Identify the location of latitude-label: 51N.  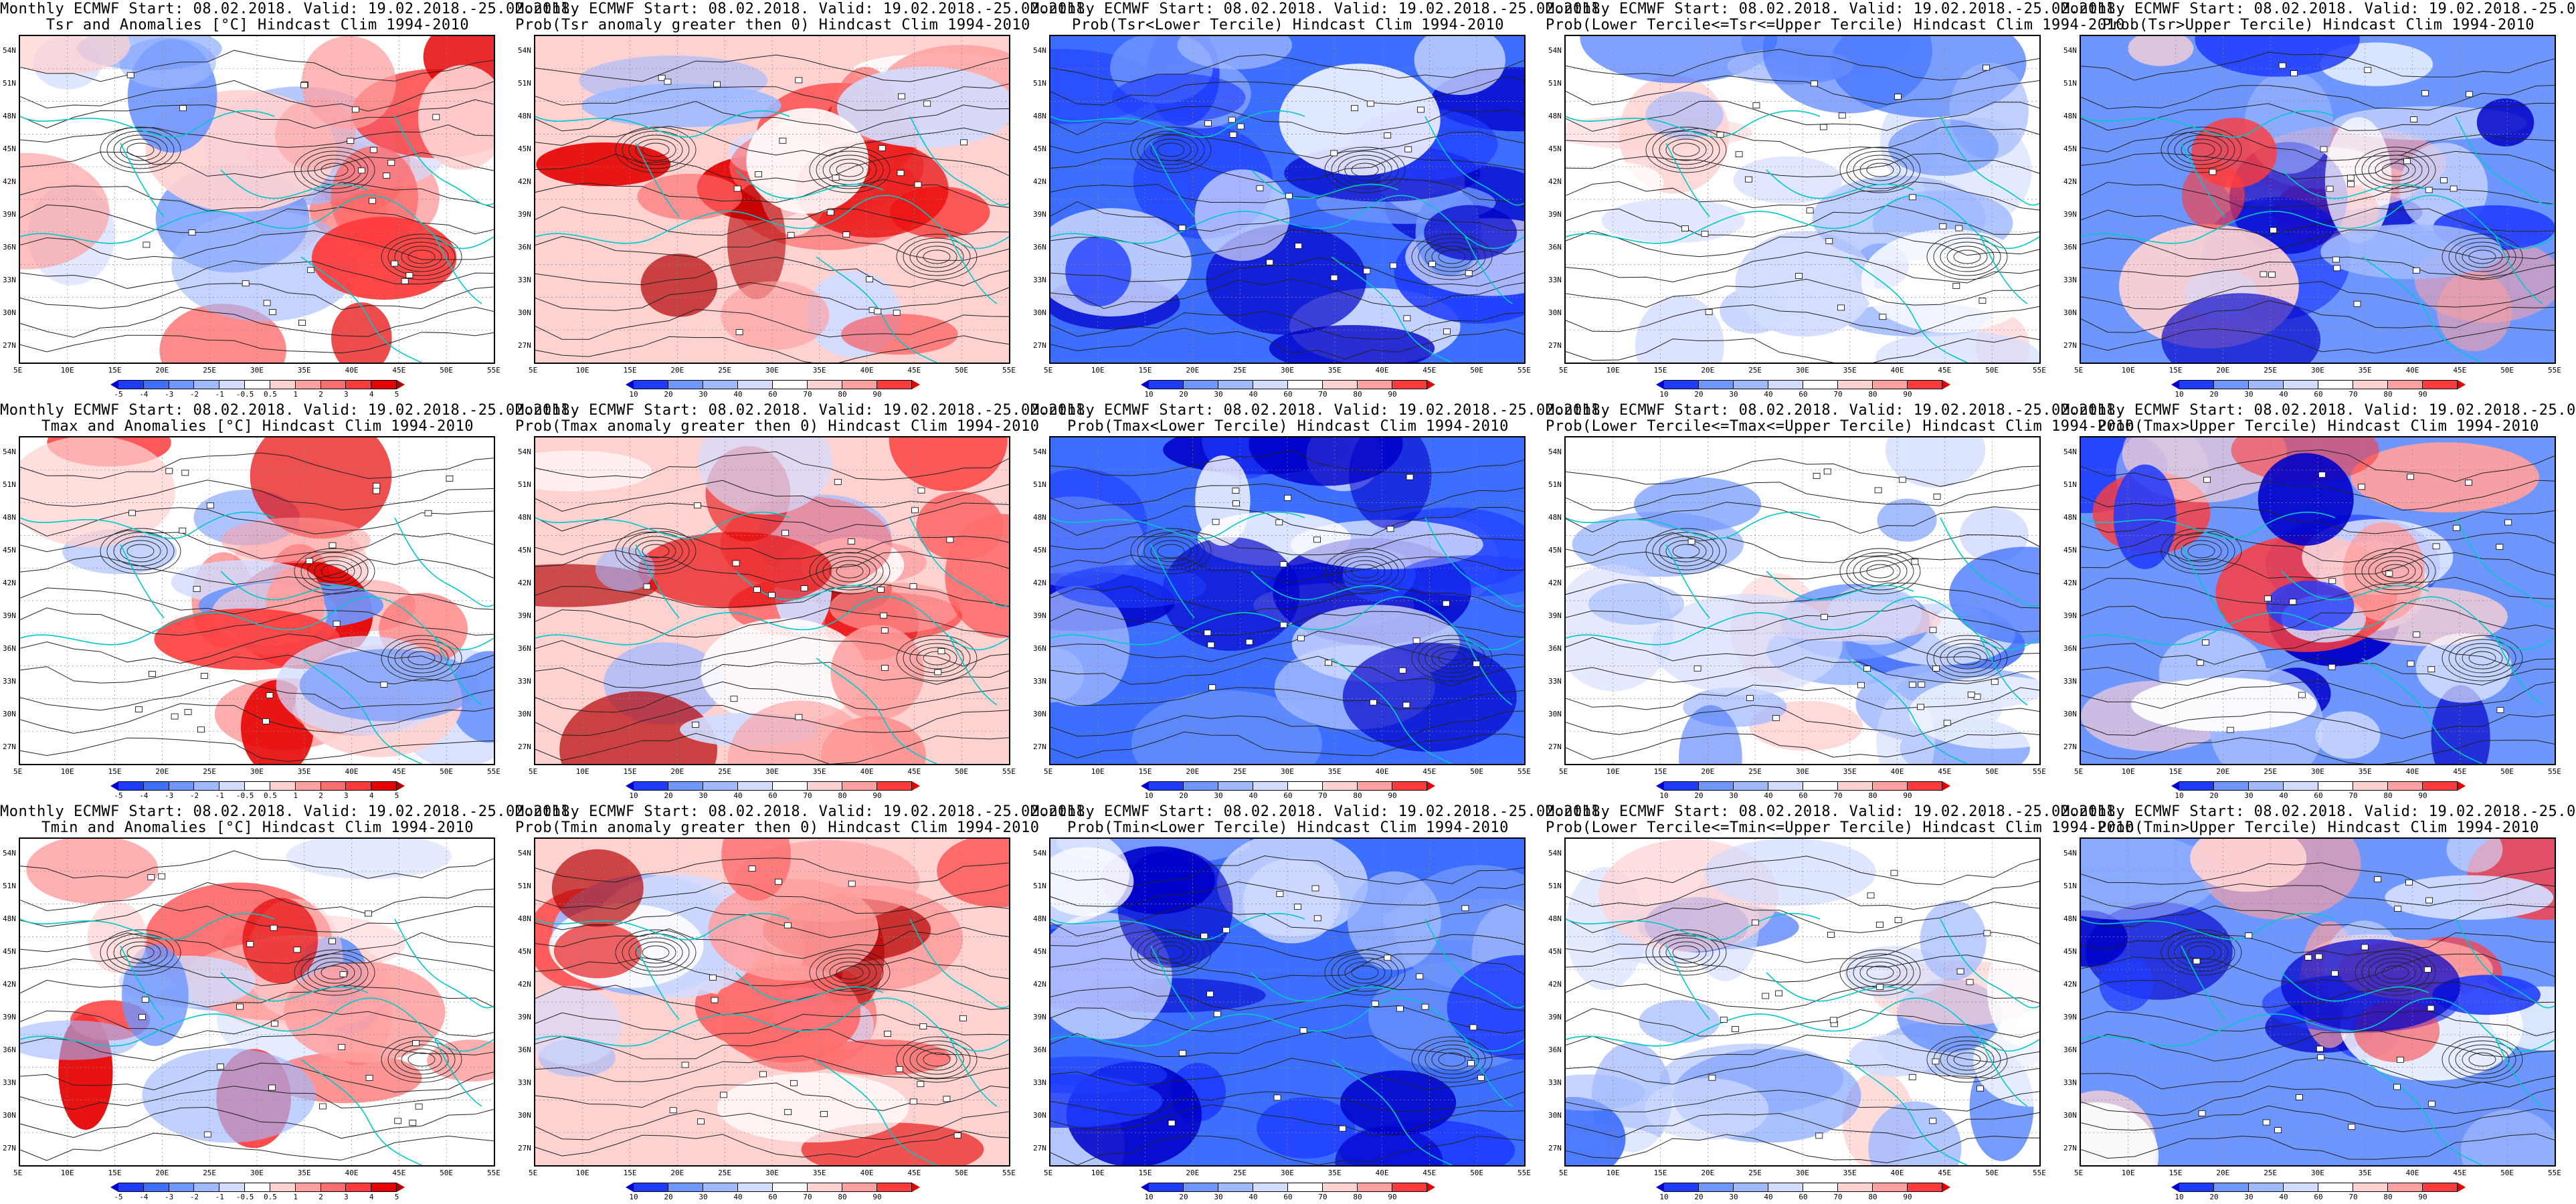
(524, 83).